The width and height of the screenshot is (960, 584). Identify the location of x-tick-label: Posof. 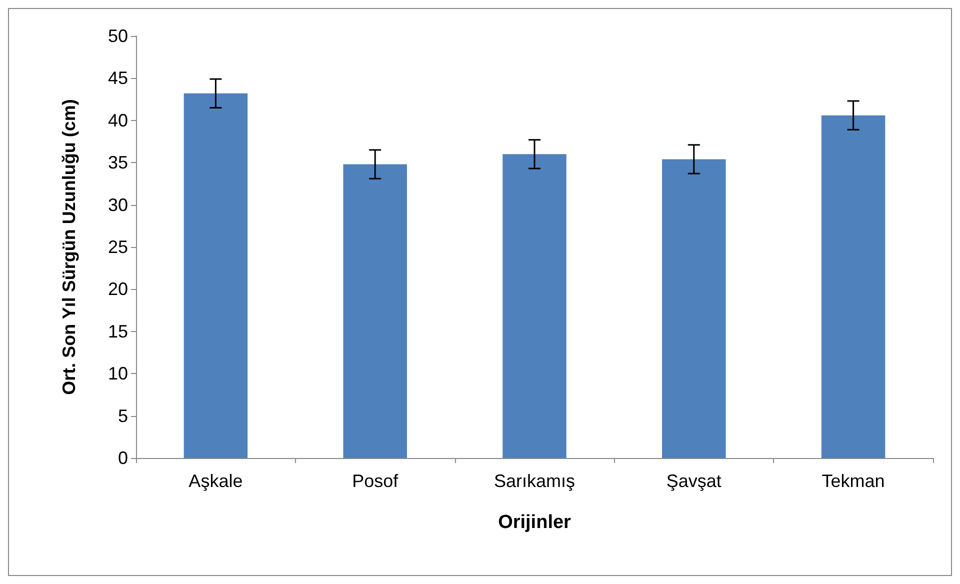
(376, 481).